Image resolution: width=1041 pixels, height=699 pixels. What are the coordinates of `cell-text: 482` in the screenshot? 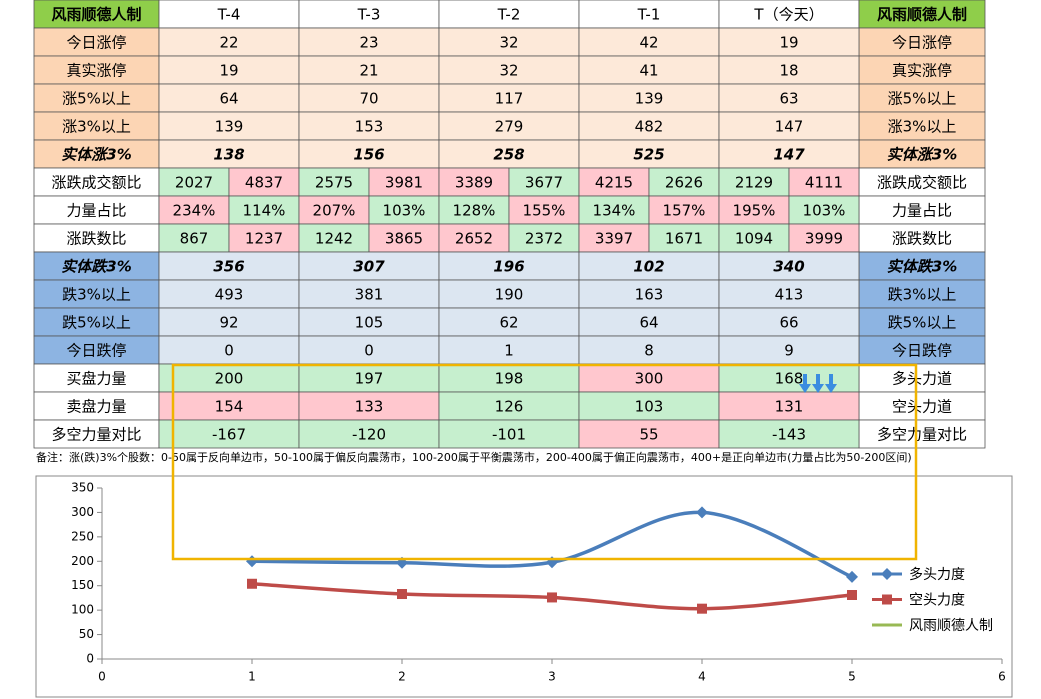 It's located at (649, 127).